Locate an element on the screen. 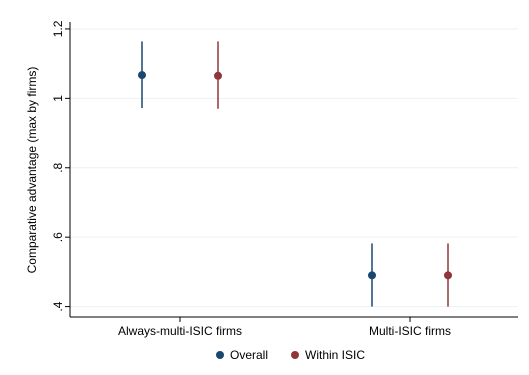 The image size is (529, 375). legend: Overall Within ISIC is located at coordinates (290, 355).